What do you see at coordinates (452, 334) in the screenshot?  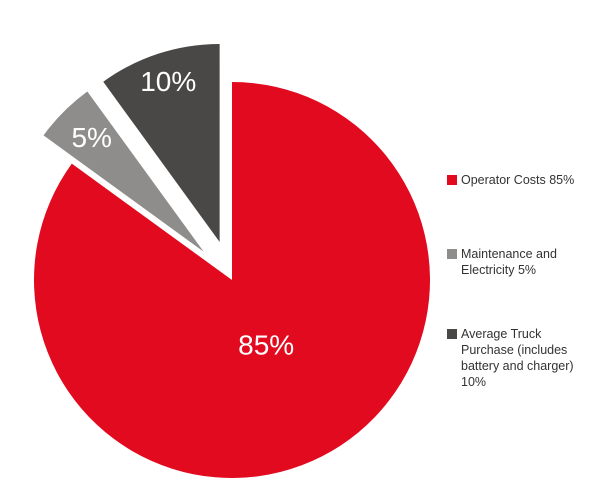 I see `legend-swatch-truck-purchase` at bounding box center [452, 334].